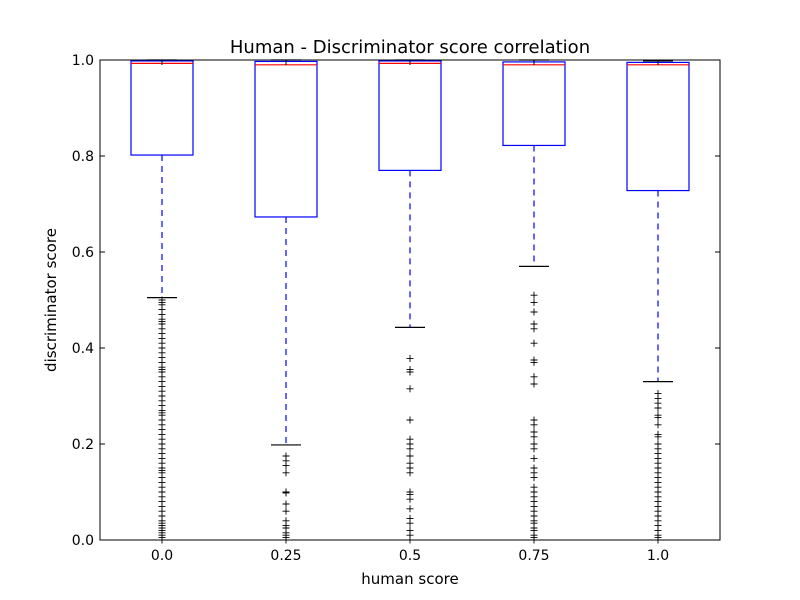  Describe the element at coordinates (83, 541) in the screenshot. I see `y-tick-label: 0.0` at that location.